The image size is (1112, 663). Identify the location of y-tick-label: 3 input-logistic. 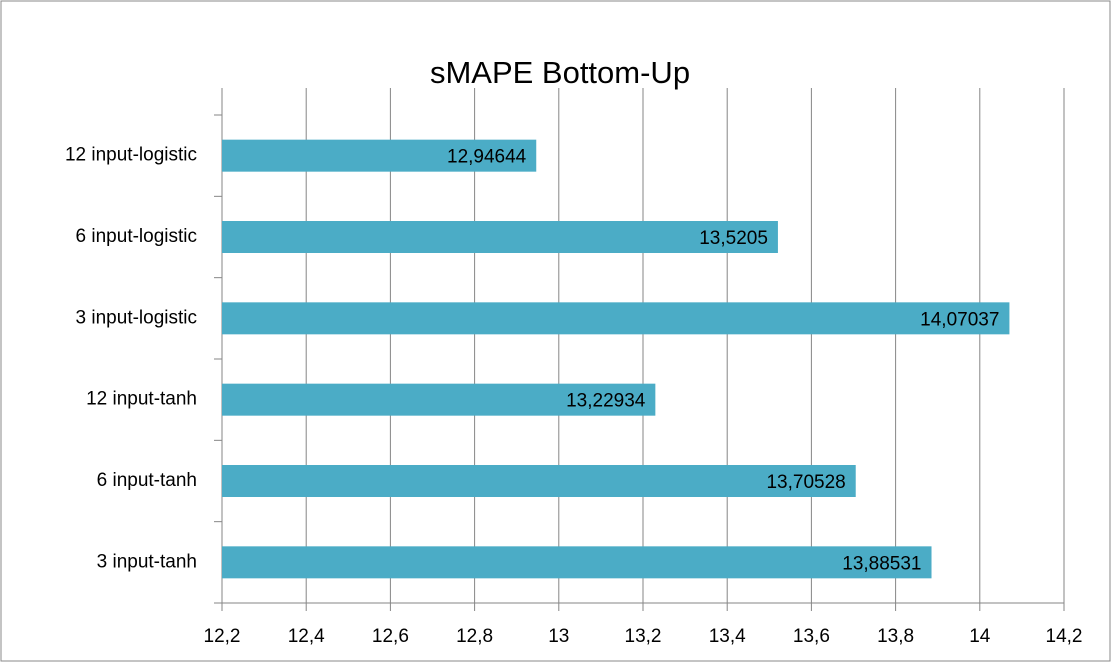
(136, 317).